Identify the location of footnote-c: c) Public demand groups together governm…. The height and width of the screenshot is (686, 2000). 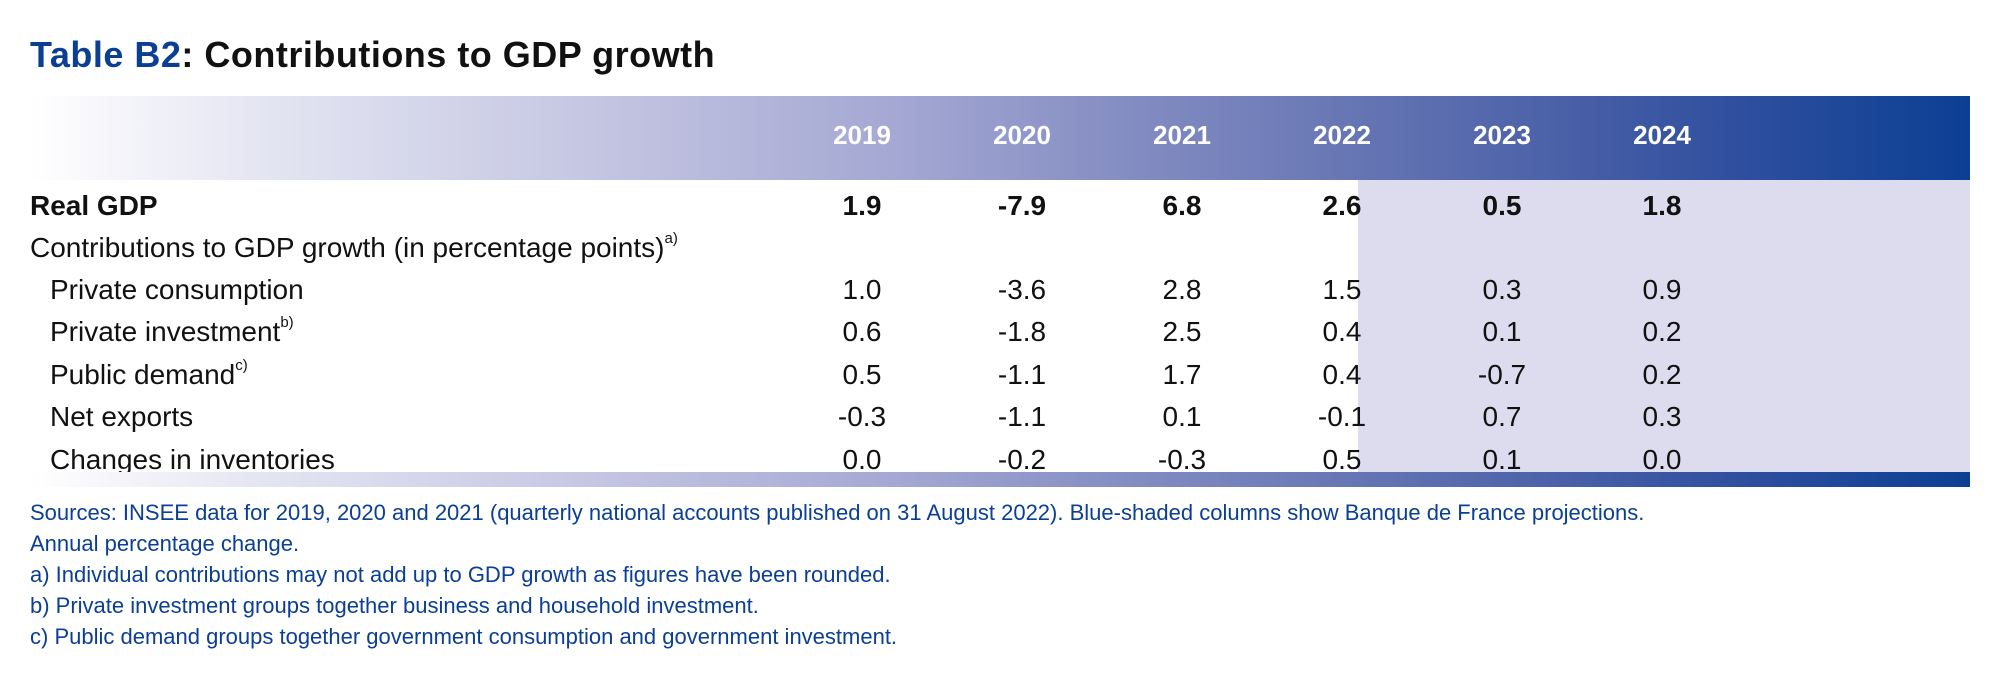
(464, 636).